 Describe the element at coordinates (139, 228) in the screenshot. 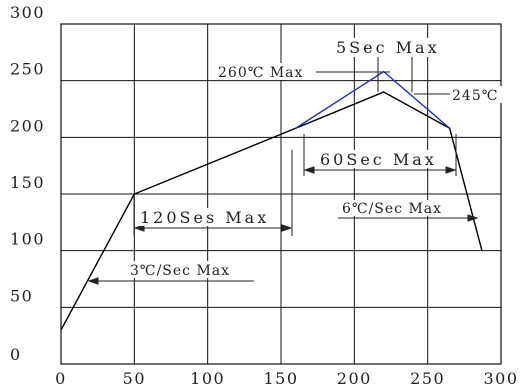

I see `time-120-left-head` at that location.